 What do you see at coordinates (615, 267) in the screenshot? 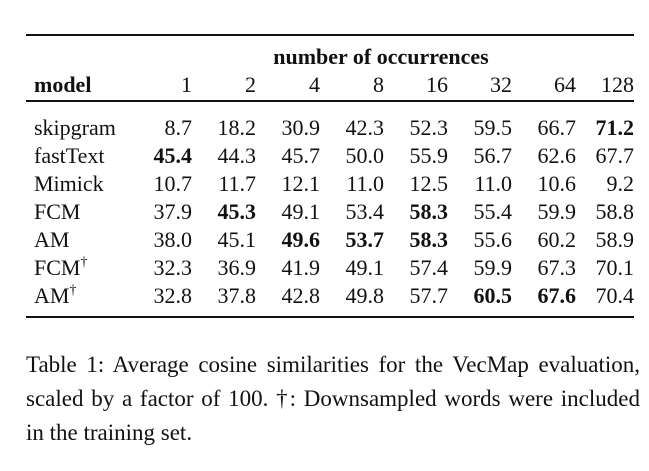
I see `table-cell: 70.1` at bounding box center [615, 267].